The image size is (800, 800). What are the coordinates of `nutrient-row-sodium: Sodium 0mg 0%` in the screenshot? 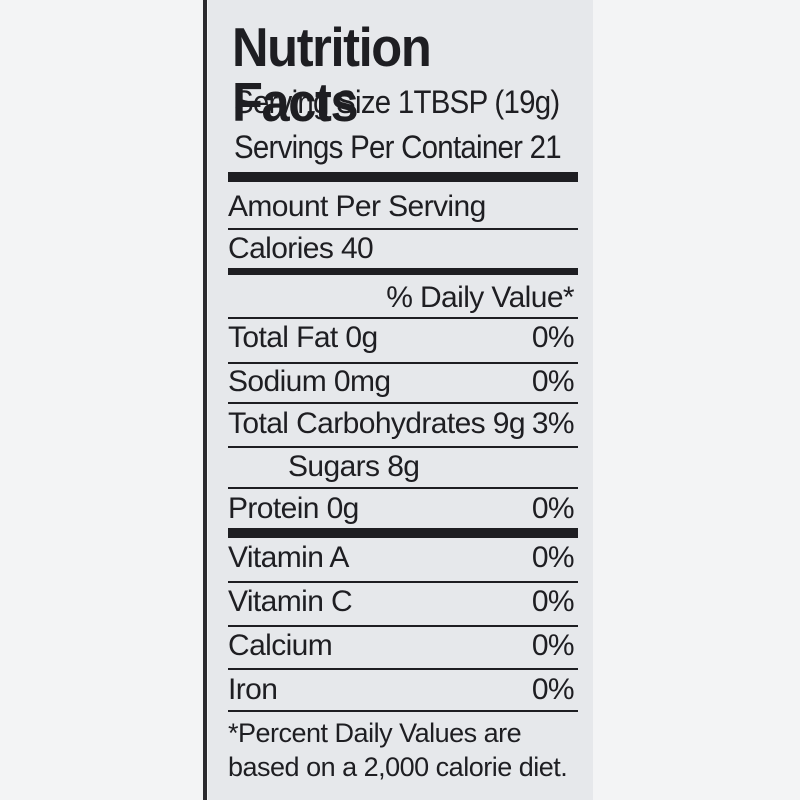 It's located at (401, 381).